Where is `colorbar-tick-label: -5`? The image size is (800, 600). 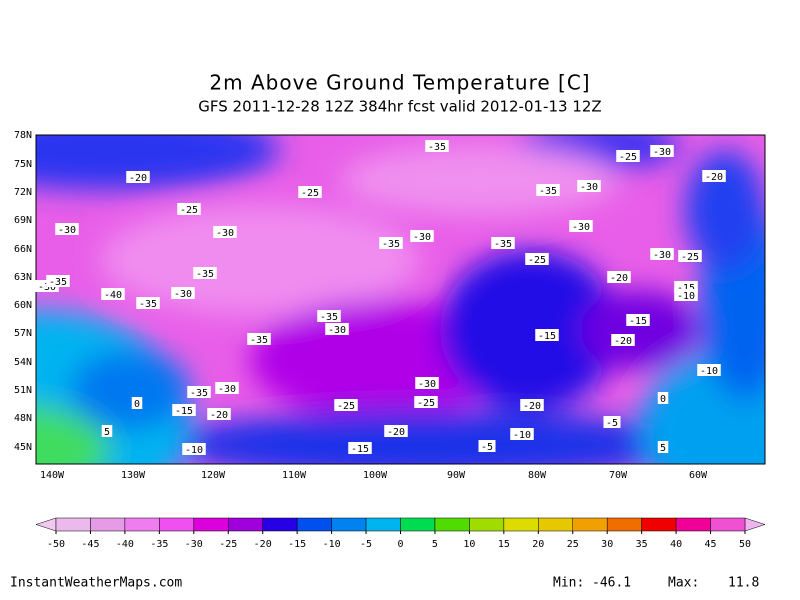 colorbar-tick-label: -5 is located at coordinates (366, 544).